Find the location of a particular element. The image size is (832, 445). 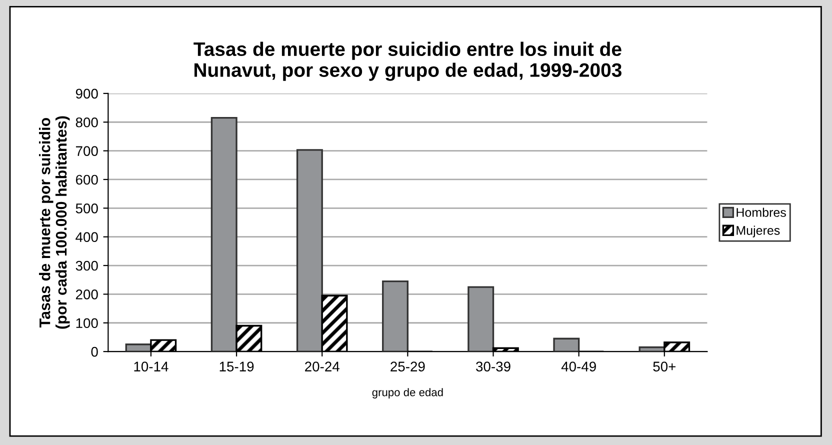

legend-label: Hombres is located at coordinates (761, 212).